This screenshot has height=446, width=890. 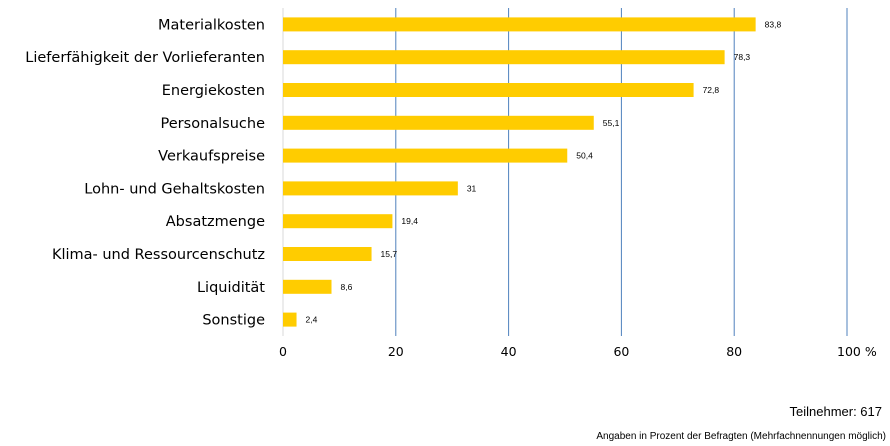 I want to click on data-label: 31, so click(x=472, y=188).